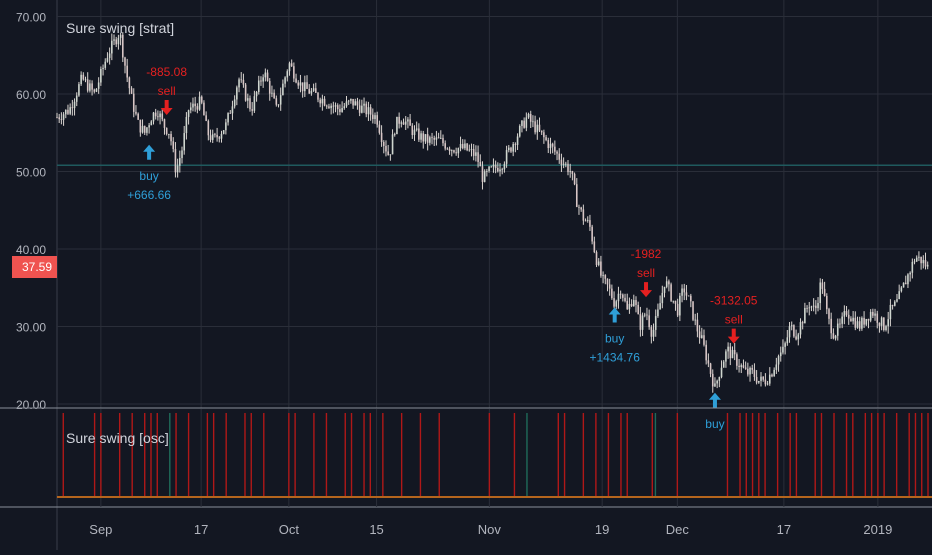 The width and height of the screenshot is (932, 555). Describe the element at coordinates (376, 529) in the screenshot. I see `x-tick-label: 15` at that location.